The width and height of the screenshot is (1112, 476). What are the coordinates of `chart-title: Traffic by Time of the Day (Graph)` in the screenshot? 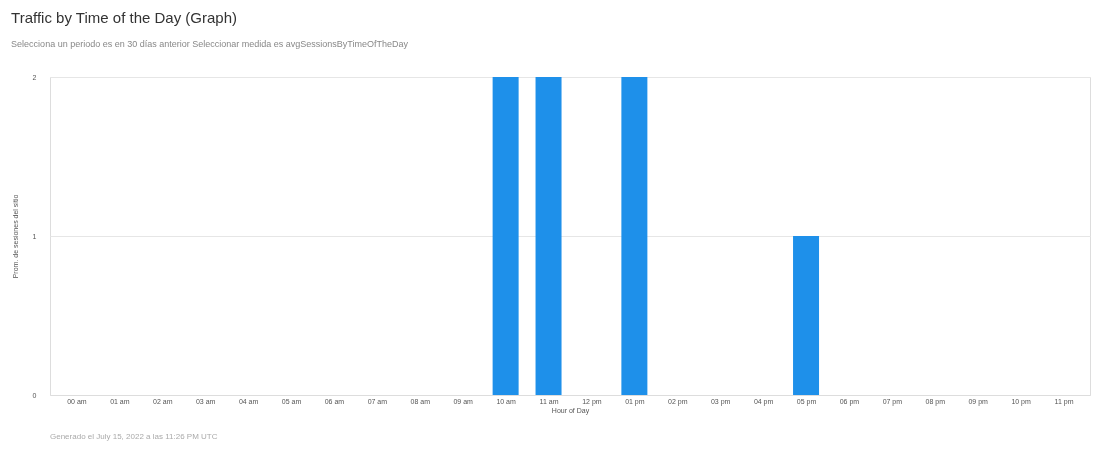 It's located at (124, 17).